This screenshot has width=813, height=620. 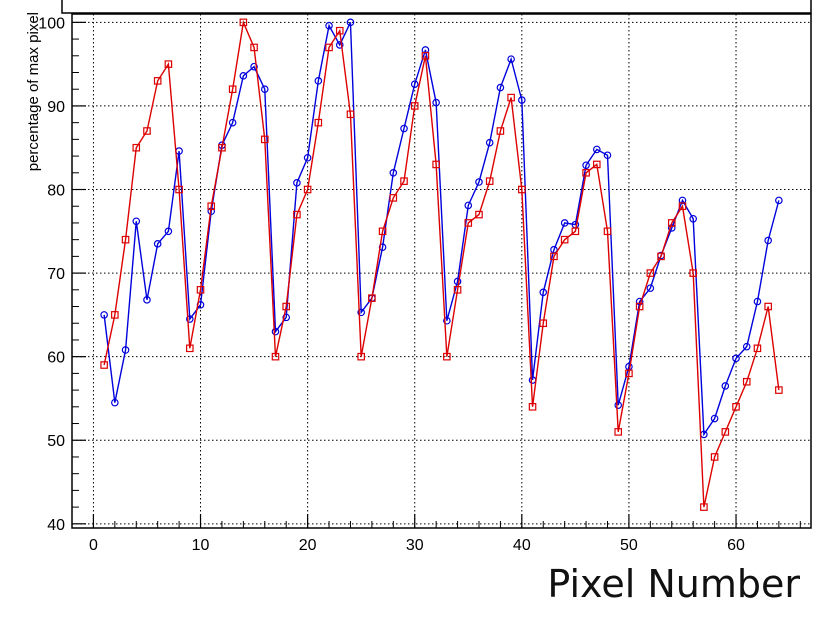 I want to click on top-panel-edge, so click(x=436, y=7).